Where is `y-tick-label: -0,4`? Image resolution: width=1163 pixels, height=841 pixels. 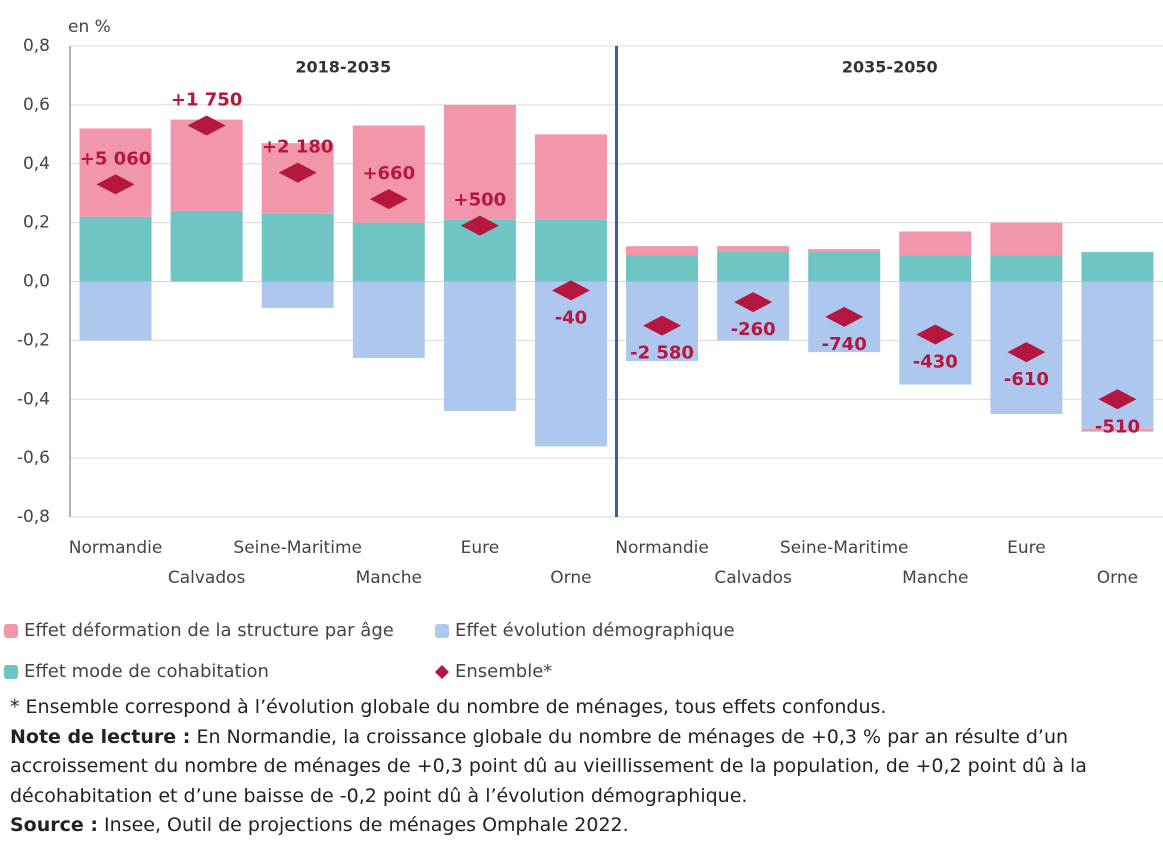 y-tick-label: -0,4 is located at coordinates (33, 399).